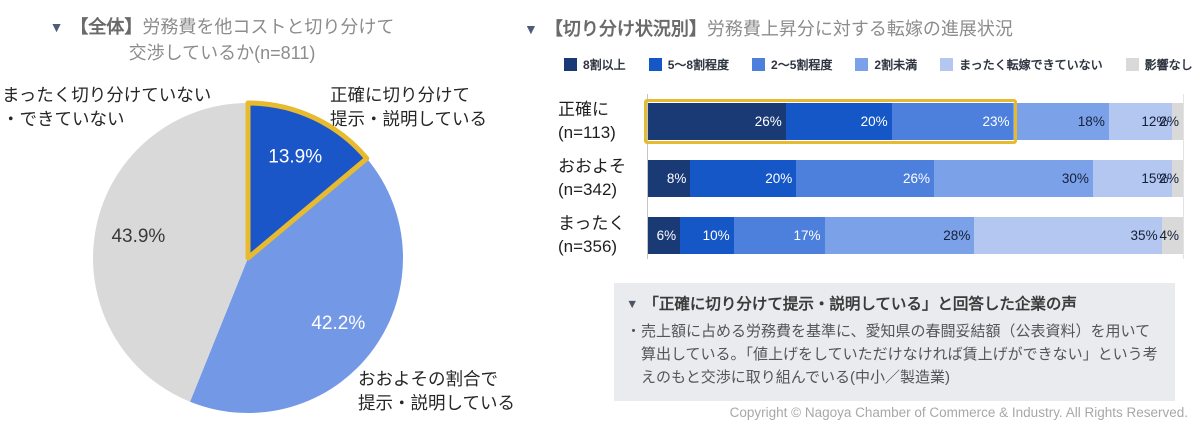 This screenshot has width=1200, height=436. Describe the element at coordinates (1068, 235) in the screenshot. I see `bar-segment: 35%` at that location.